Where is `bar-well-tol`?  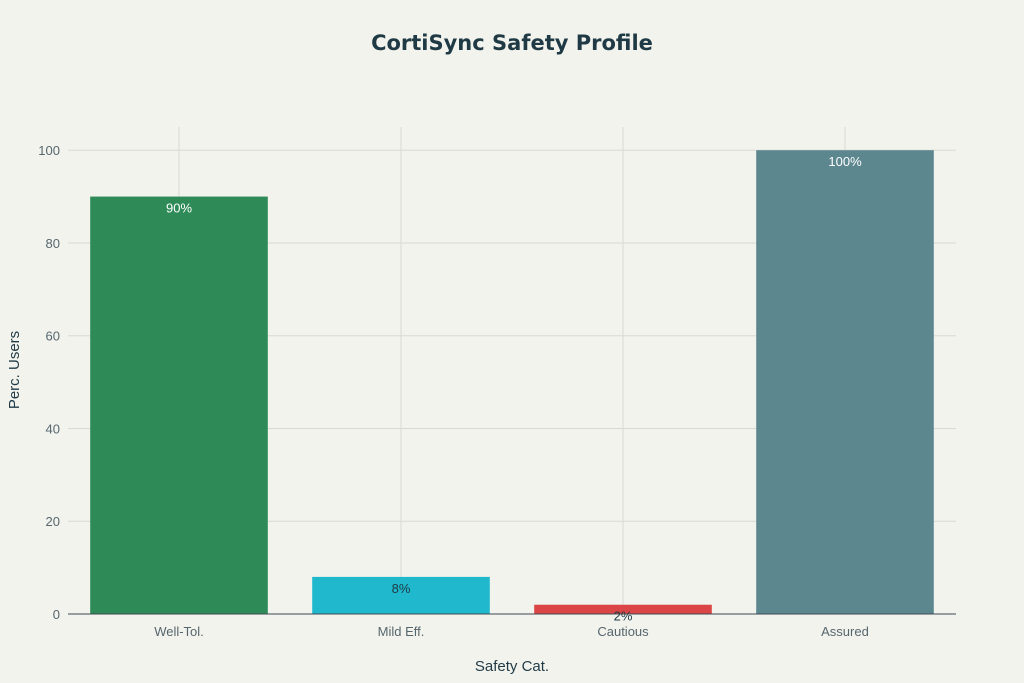 bar-well-tol is located at coordinates (179, 405).